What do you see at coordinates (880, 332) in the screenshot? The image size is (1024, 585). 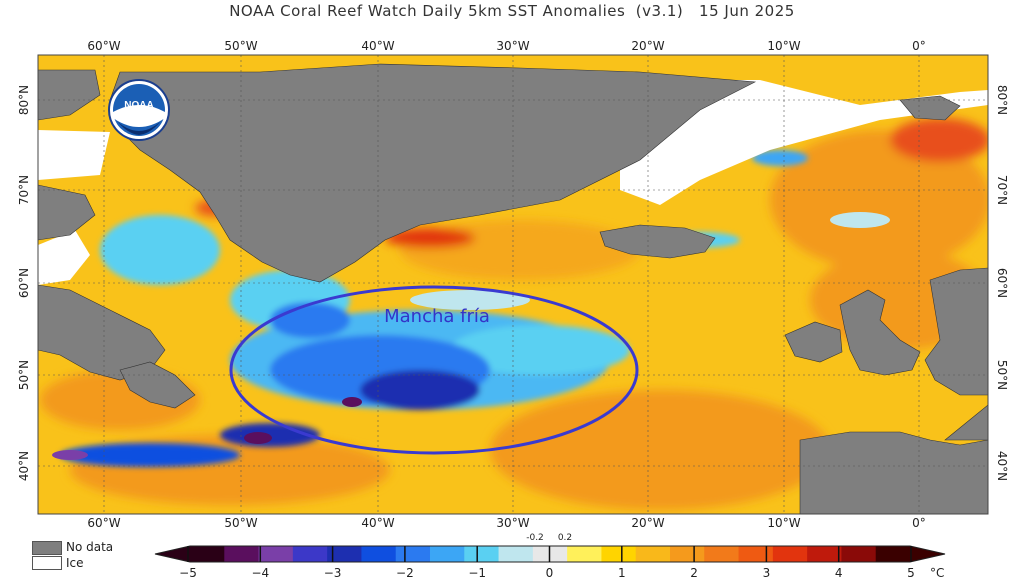 I see `britain-land` at bounding box center [880, 332].